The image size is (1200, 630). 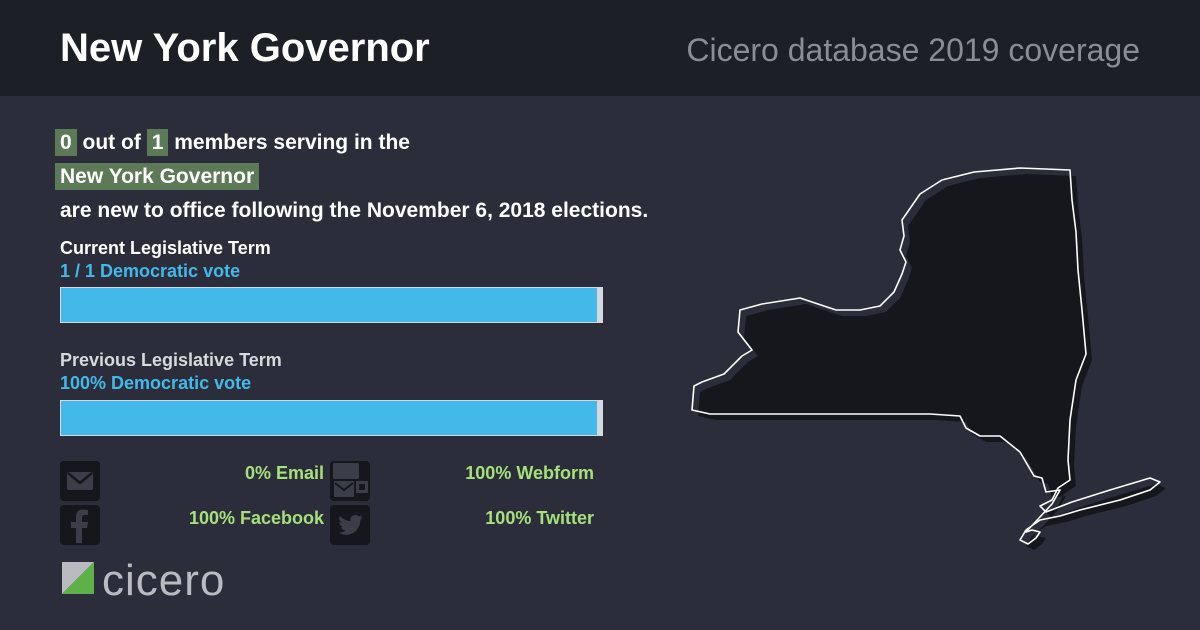 I want to click on webform-stat: 100% Webform, so click(x=529, y=473).